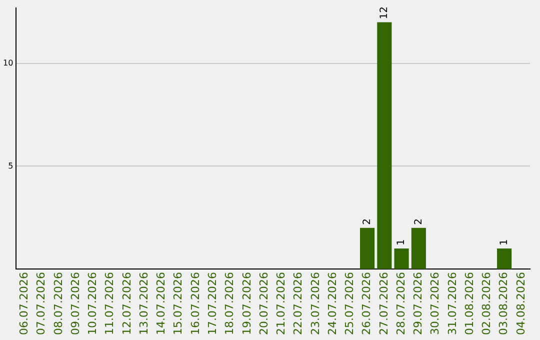 This screenshot has height=340, width=540. Describe the element at coordinates (11, 165) in the screenshot. I see `y-tick-label: 5` at that location.